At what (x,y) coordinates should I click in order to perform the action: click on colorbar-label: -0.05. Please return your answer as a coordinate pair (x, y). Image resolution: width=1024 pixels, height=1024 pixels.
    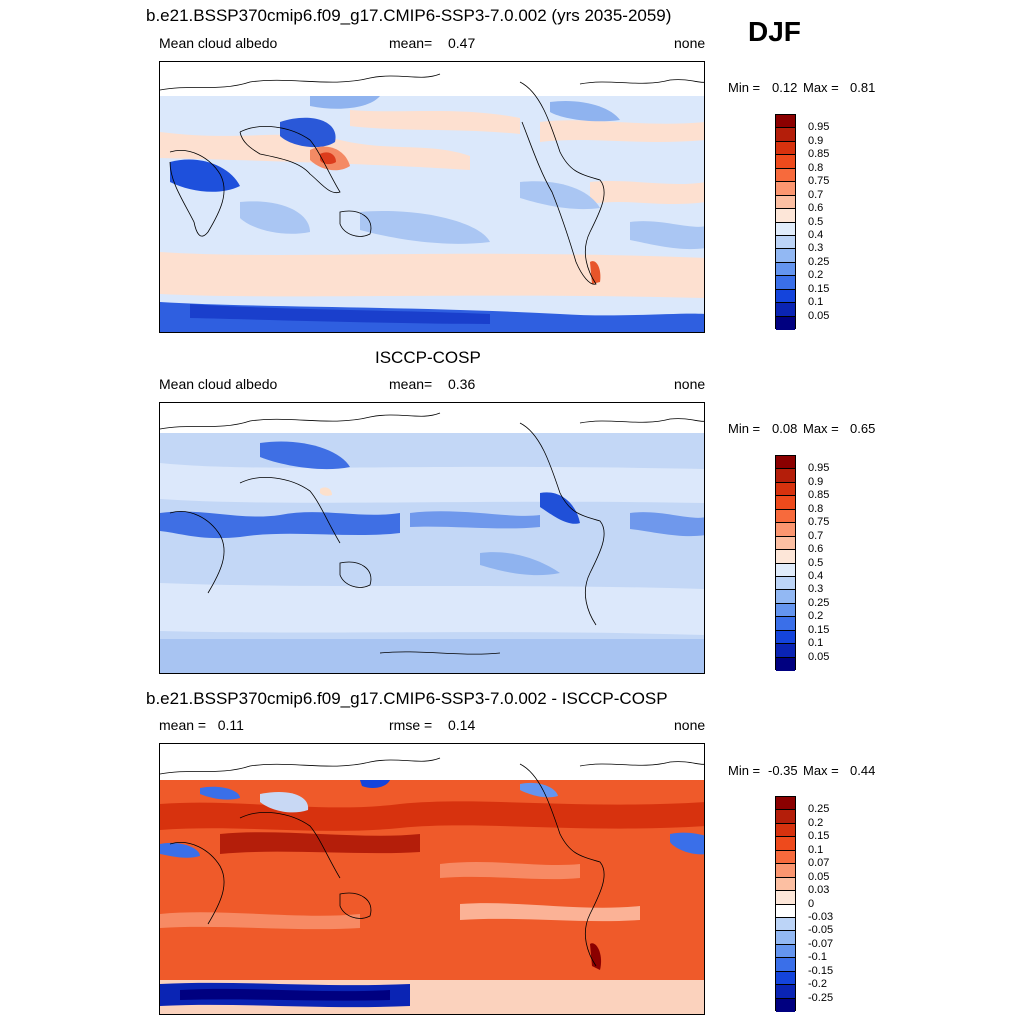
    Looking at the image, I should click on (821, 930).